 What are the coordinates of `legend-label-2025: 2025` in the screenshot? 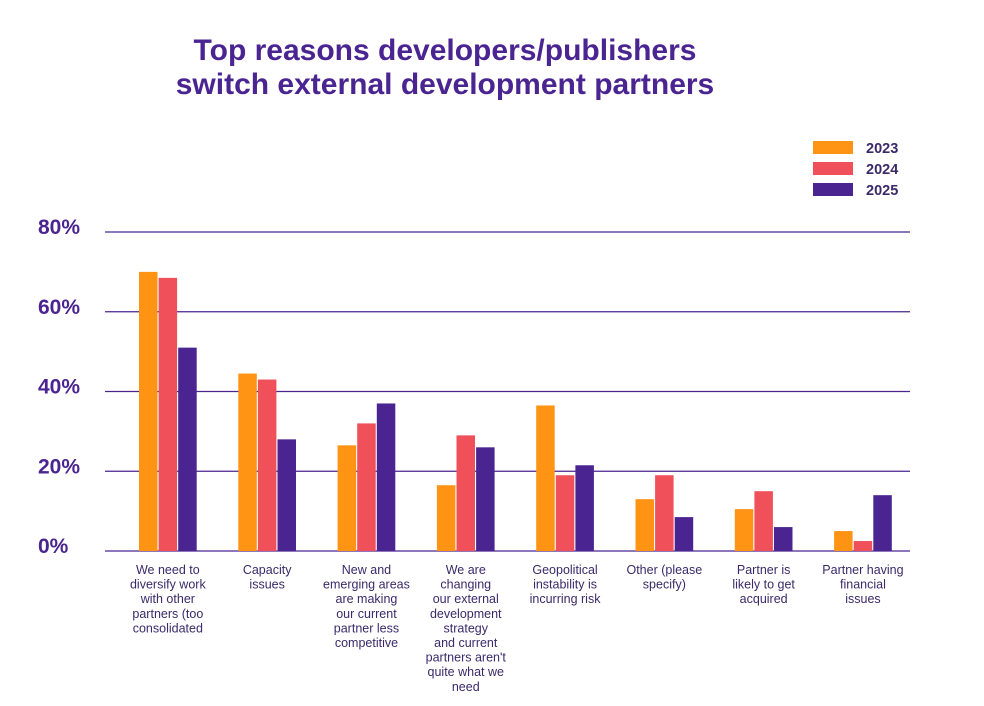 It's located at (882, 191).